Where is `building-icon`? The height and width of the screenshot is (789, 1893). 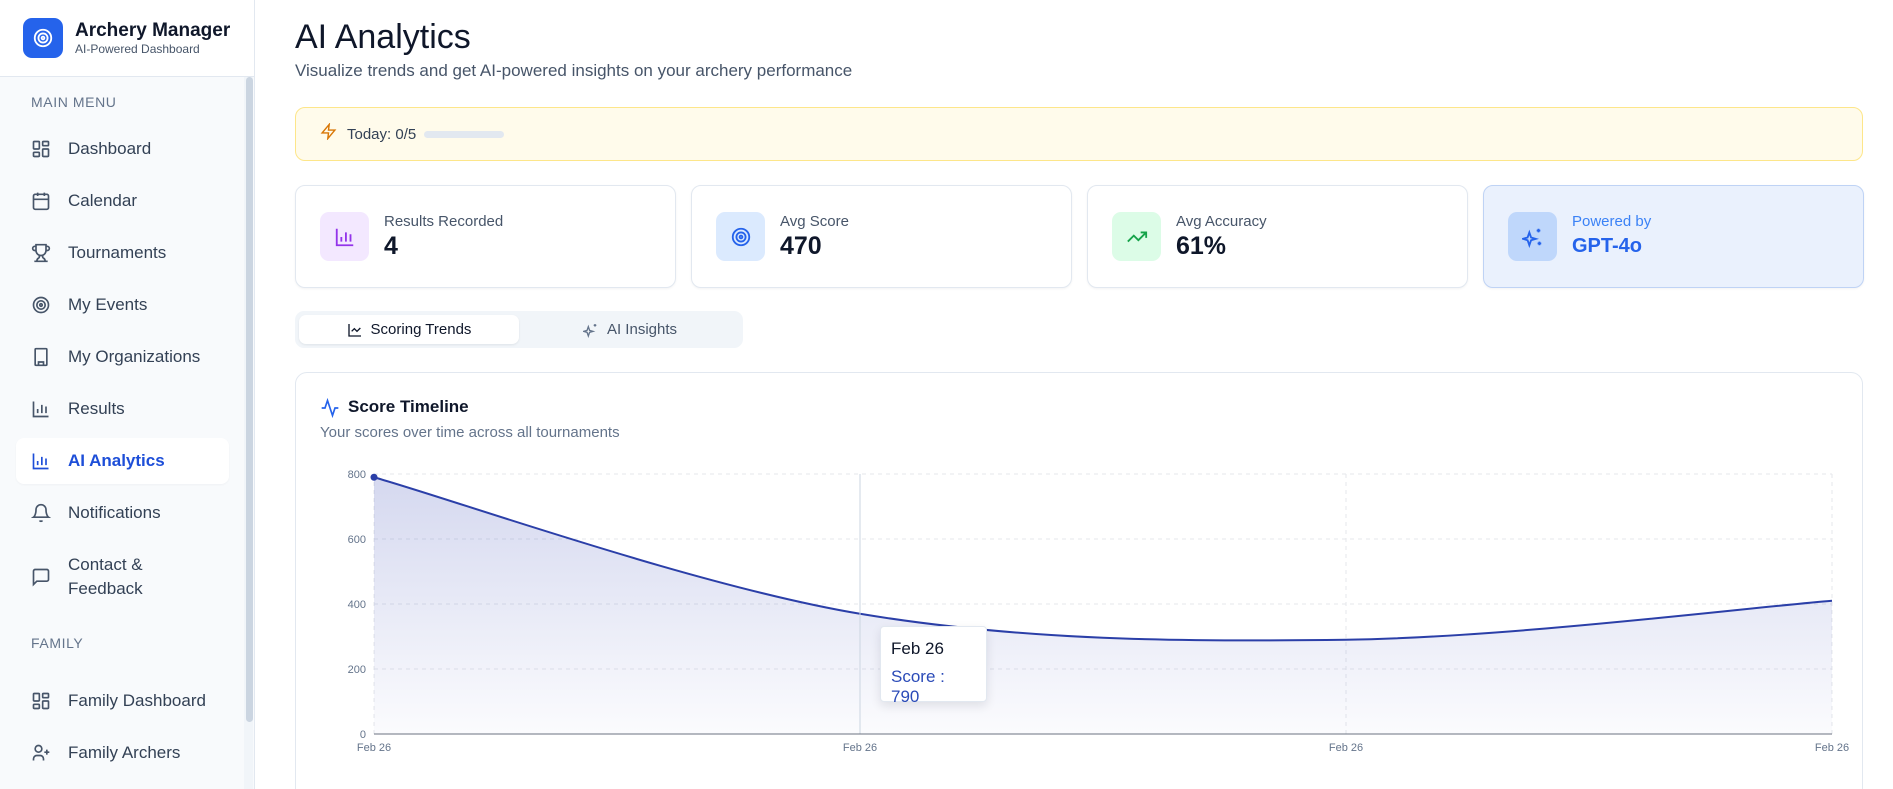
building-icon is located at coordinates (41, 357).